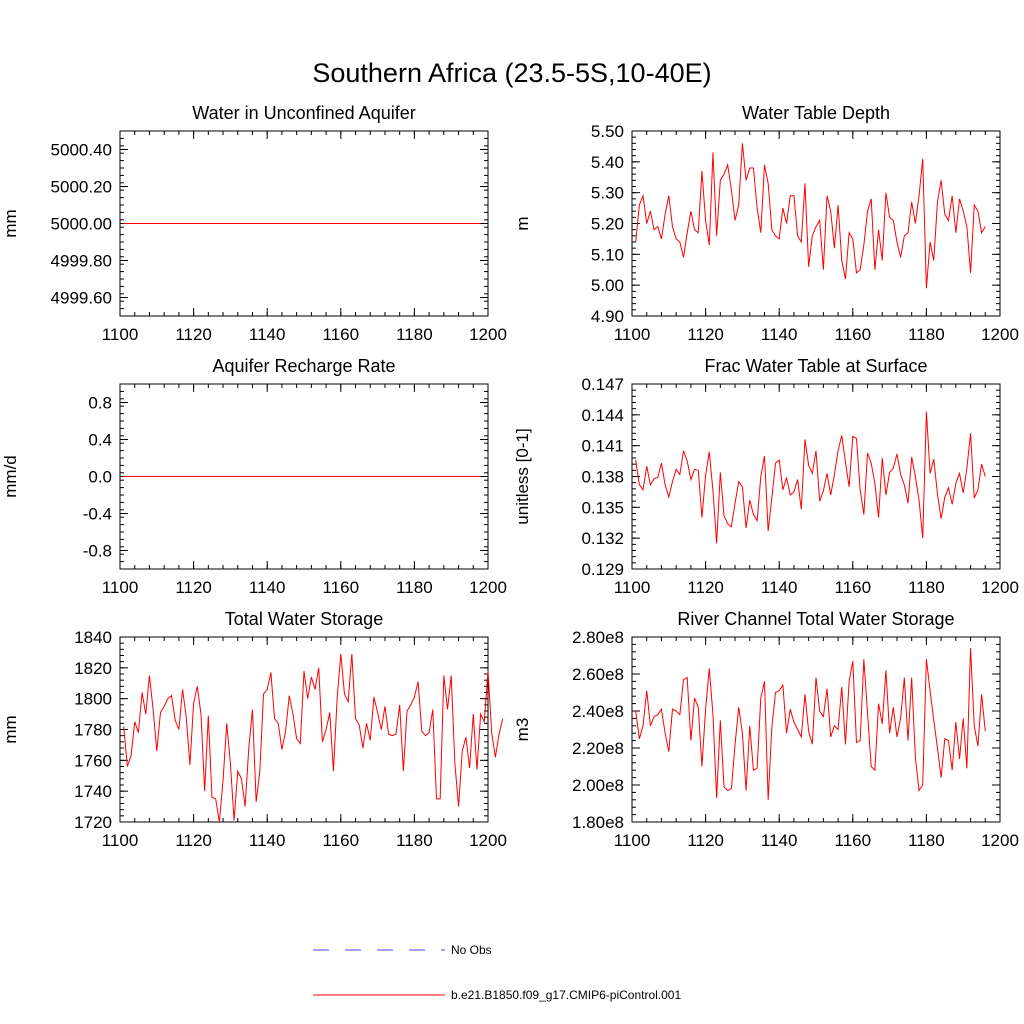 Image resolution: width=1024 pixels, height=1024 pixels. I want to click on panel-title: Frac Water Table at Surface, so click(815, 366).